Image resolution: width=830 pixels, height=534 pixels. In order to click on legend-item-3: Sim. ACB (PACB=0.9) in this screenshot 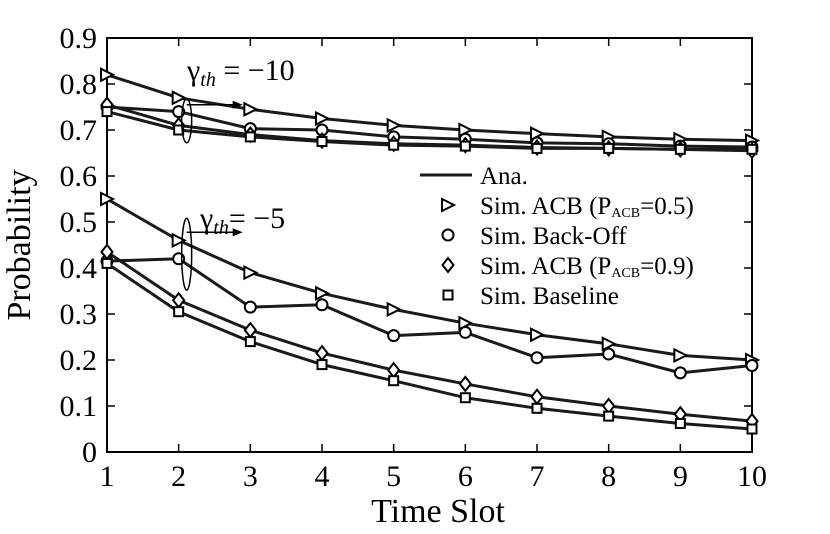, I will do `click(567, 267)`.